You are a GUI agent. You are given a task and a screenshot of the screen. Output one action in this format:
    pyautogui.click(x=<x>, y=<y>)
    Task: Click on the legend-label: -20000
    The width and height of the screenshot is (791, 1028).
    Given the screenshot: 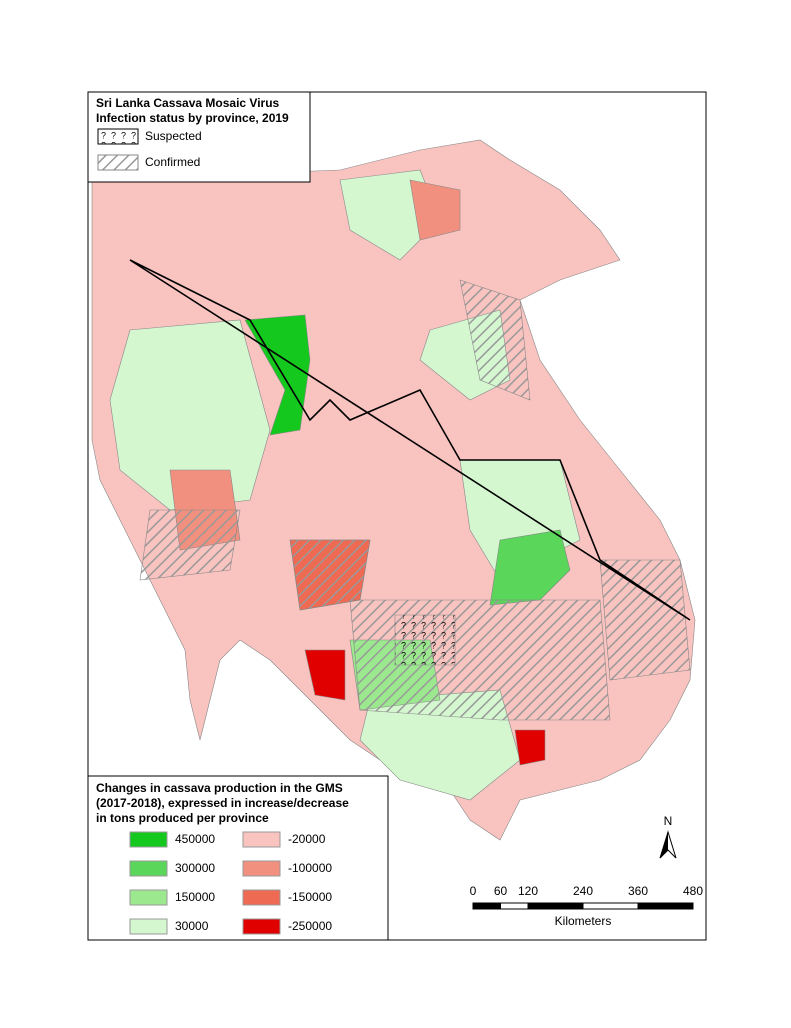 What is the action you would take?
    pyautogui.click(x=307, y=839)
    